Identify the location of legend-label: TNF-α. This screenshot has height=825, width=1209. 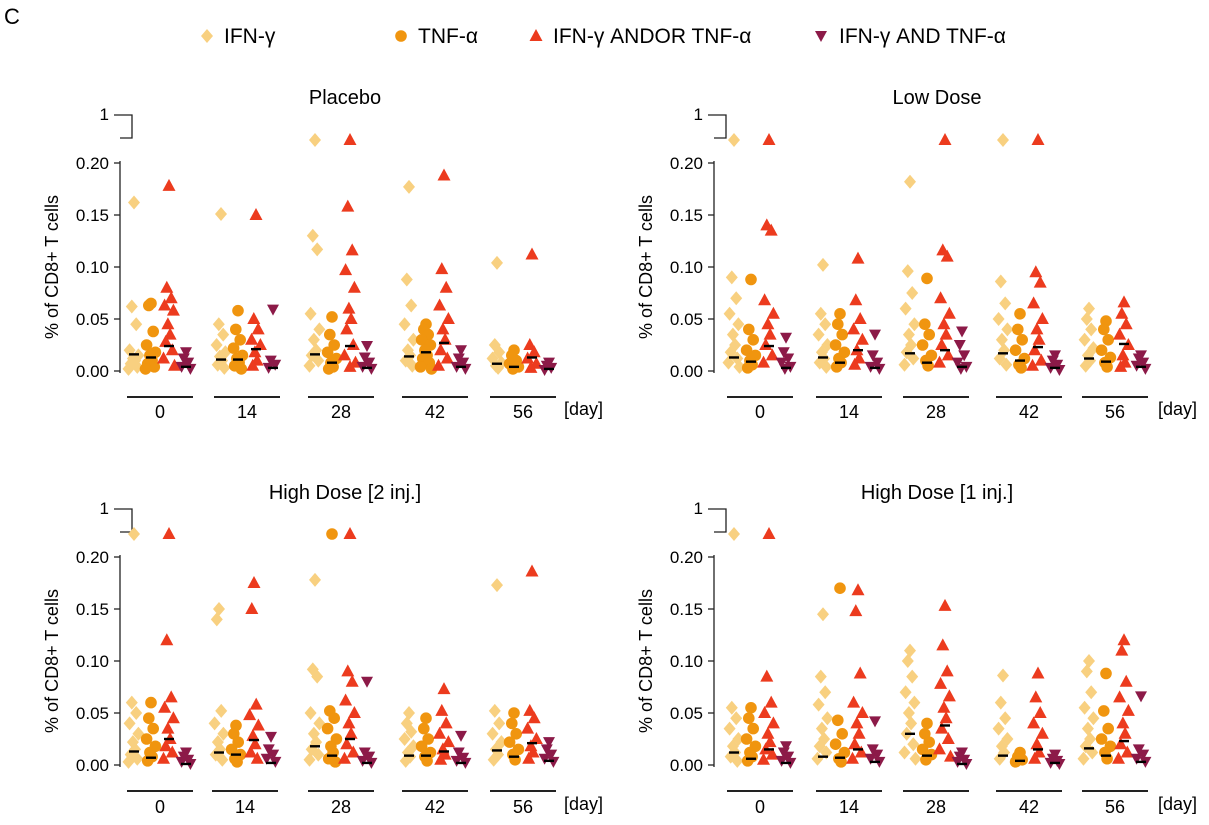
(448, 36).